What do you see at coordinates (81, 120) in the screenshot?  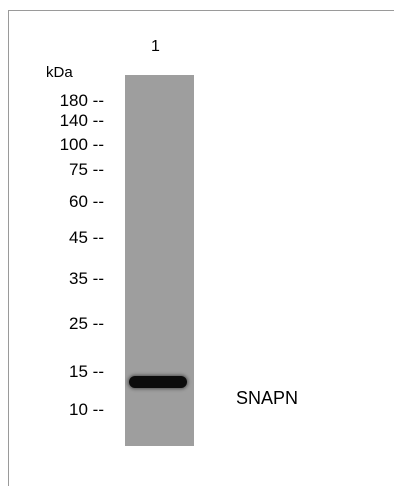 I see `marker-140: 140 --` at bounding box center [81, 120].